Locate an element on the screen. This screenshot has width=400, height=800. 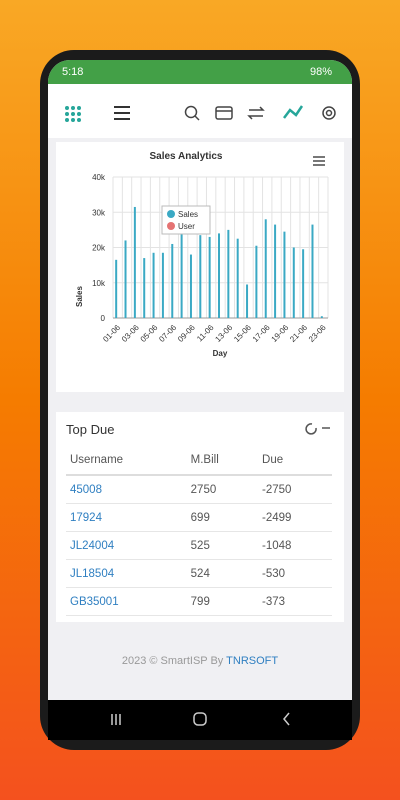
search-icon is located at coordinates (191, 112).